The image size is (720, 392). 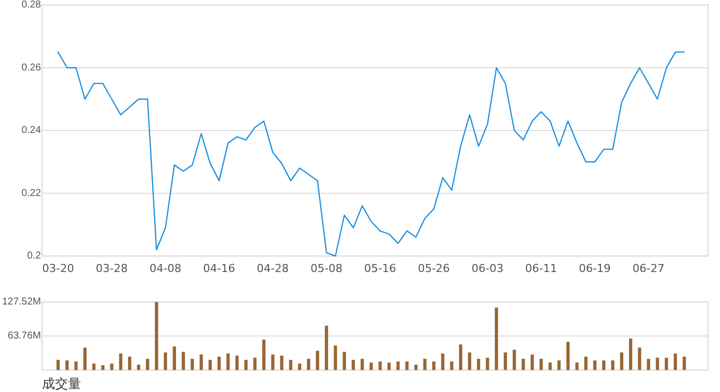 What do you see at coordinates (219, 268) in the screenshot?
I see `x-tick-label: 04-16` at bounding box center [219, 268].